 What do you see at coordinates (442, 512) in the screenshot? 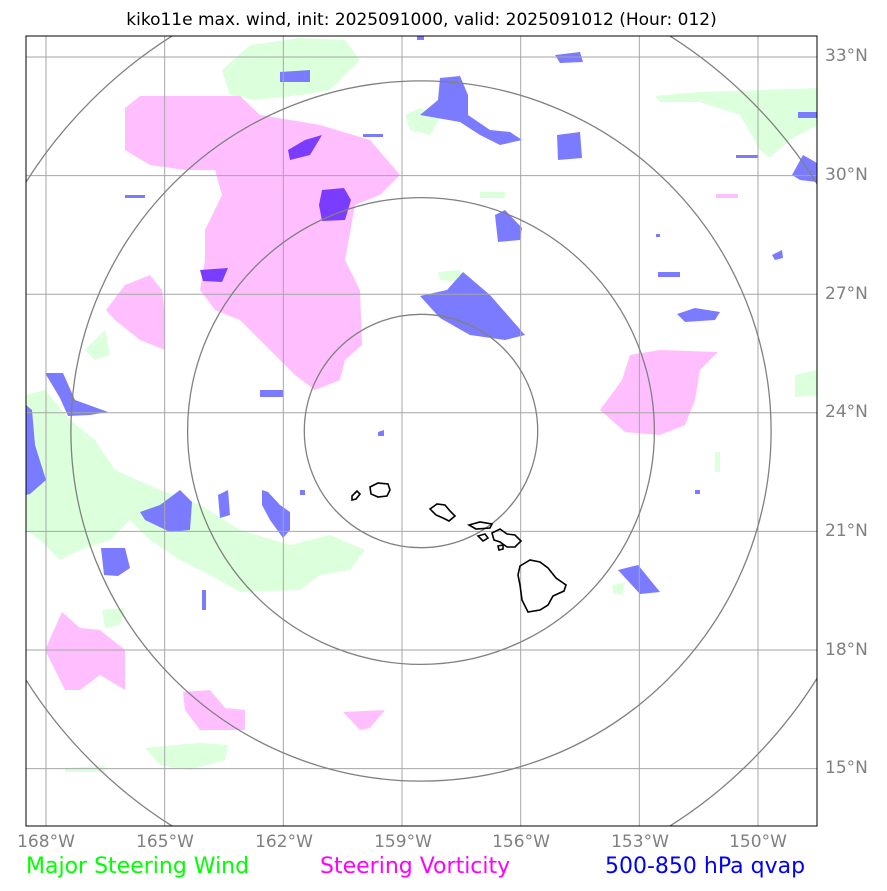
I see `island-oahu` at bounding box center [442, 512].